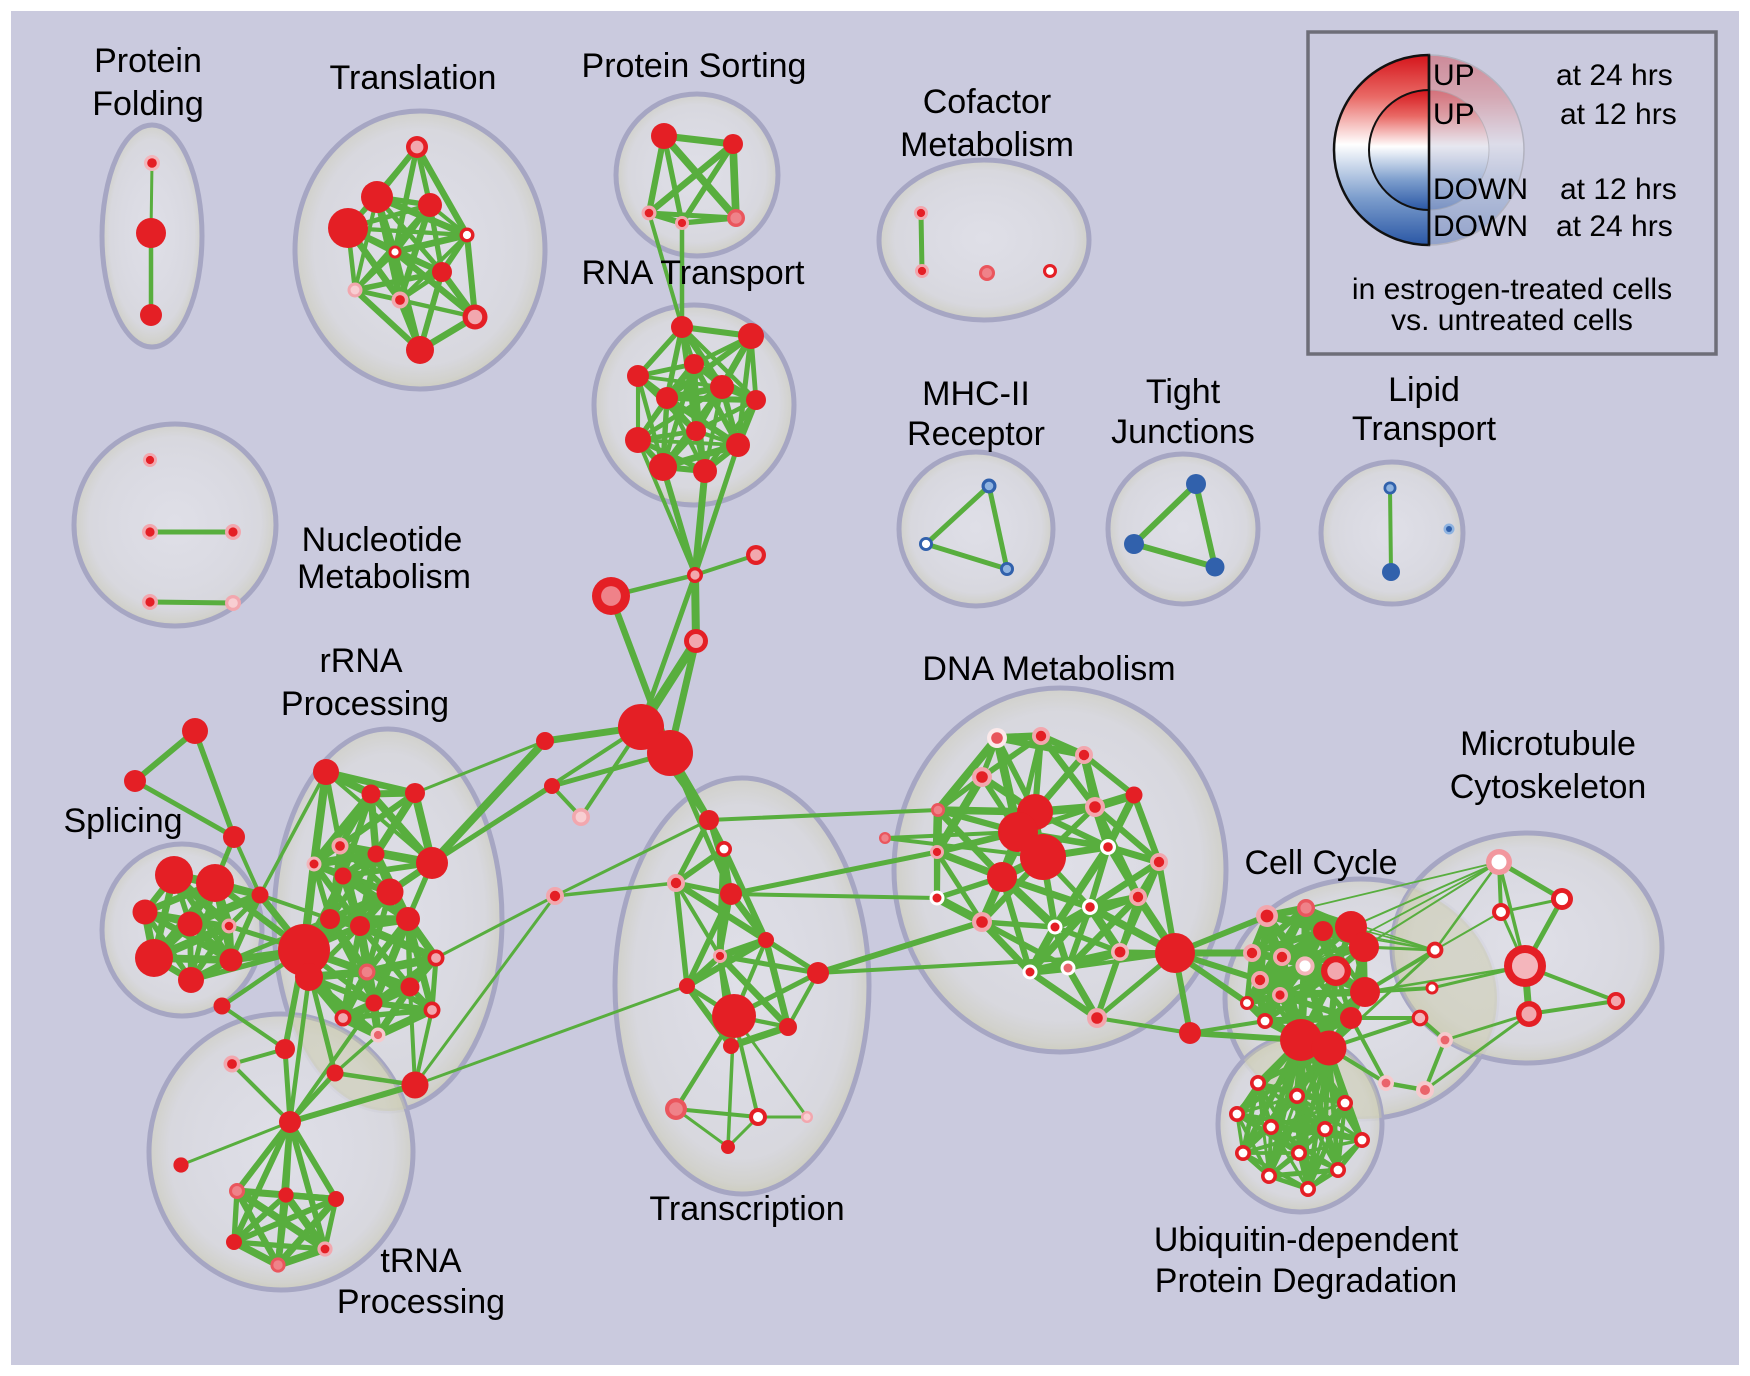 The height and width of the screenshot is (1376, 1750). What do you see at coordinates (122, 821) in the screenshot?
I see `svg-text: Splicing` at bounding box center [122, 821].